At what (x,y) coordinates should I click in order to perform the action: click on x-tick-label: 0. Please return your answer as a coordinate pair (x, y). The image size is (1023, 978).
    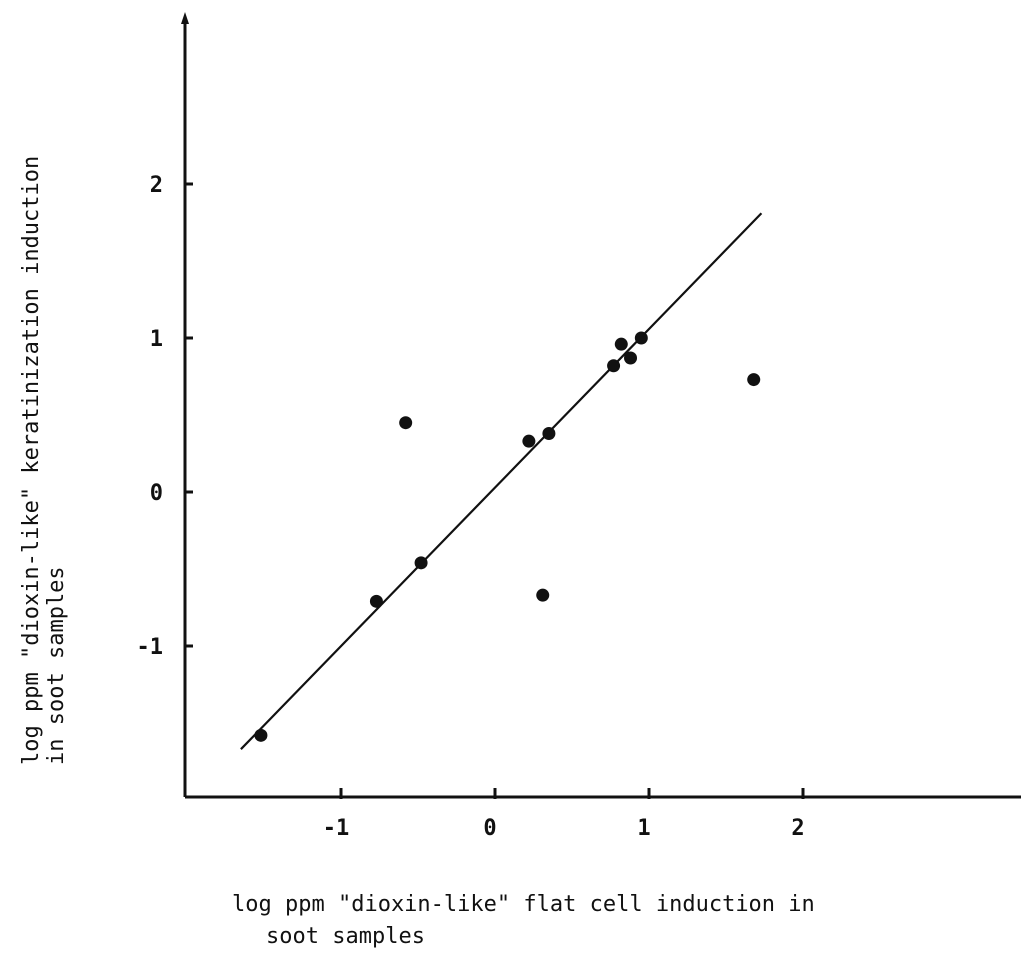
    Looking at the image, I should click on (489, 828).